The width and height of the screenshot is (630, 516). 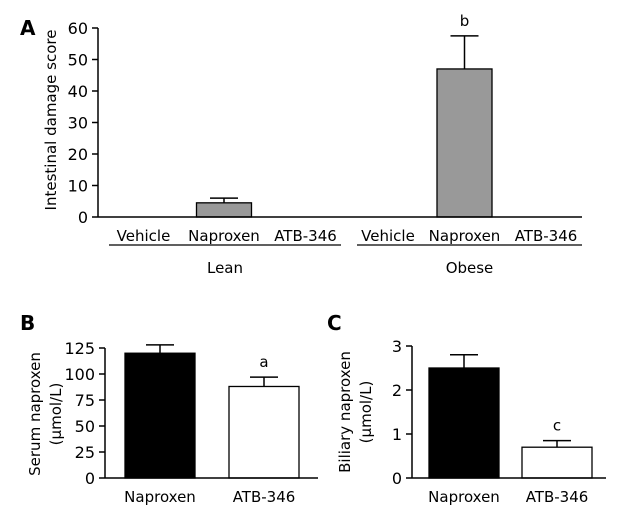 I want to click on panel-c-ylabel: Biliary naproxen, so click(x=345, y=412).